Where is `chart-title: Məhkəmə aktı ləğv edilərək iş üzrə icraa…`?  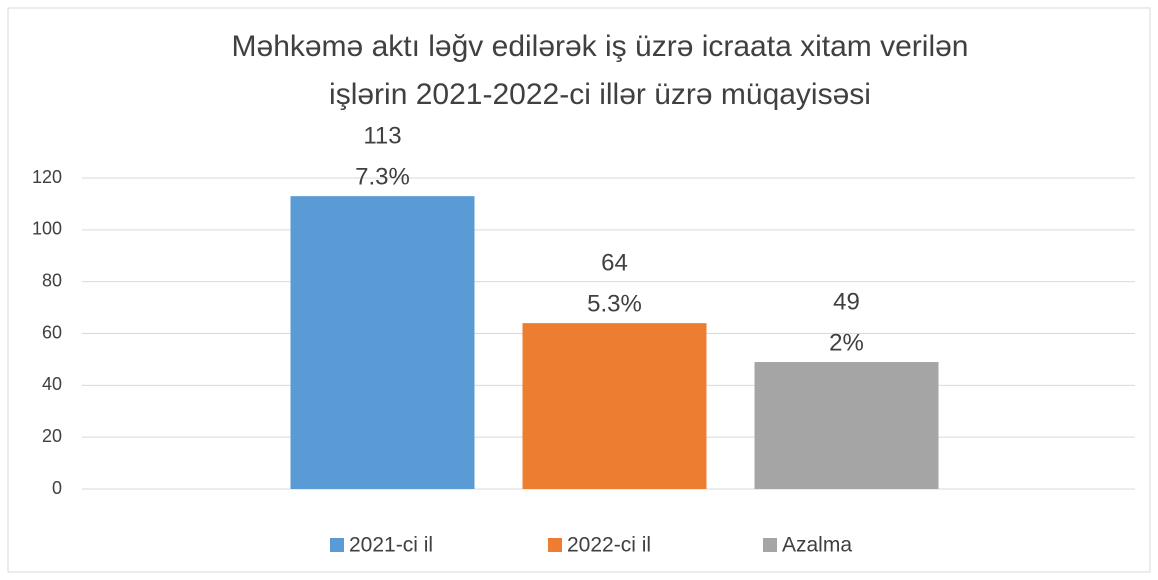
chart-title: Məhkəmə aktı ləğv edilərək iş üzrə icraa… is located at coordinates (600, 46).